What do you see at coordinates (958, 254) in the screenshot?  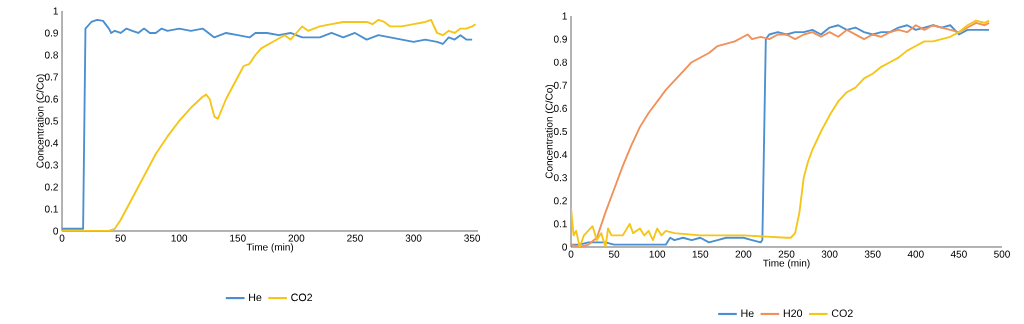 I see `x-tick-label: 450` at bounding box center [958, 254].